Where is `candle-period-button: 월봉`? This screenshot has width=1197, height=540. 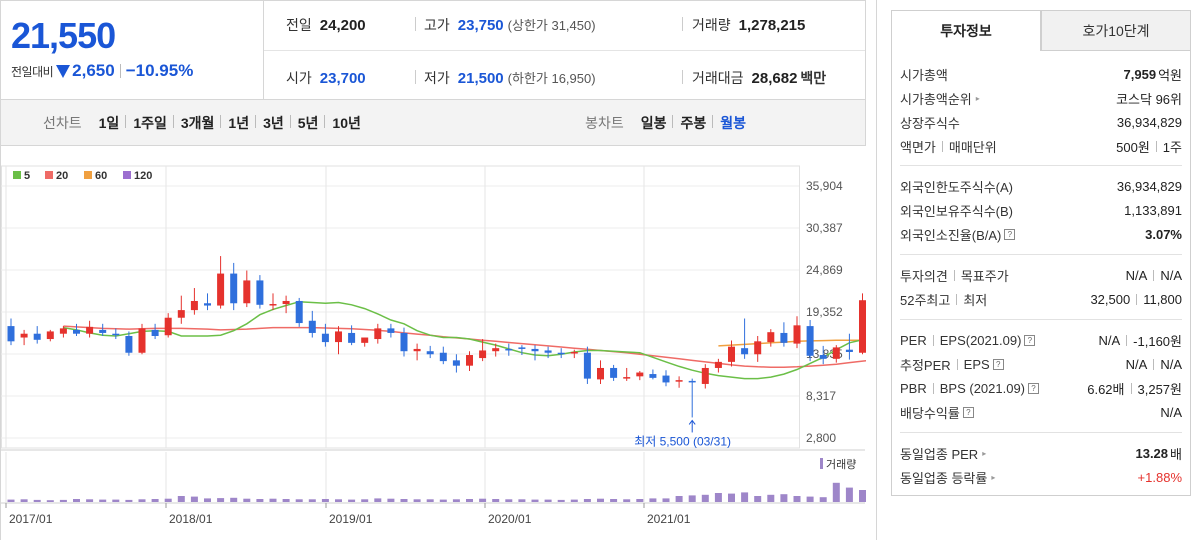 candle-period-button: 월봉 is located at coordinates (732, 123).